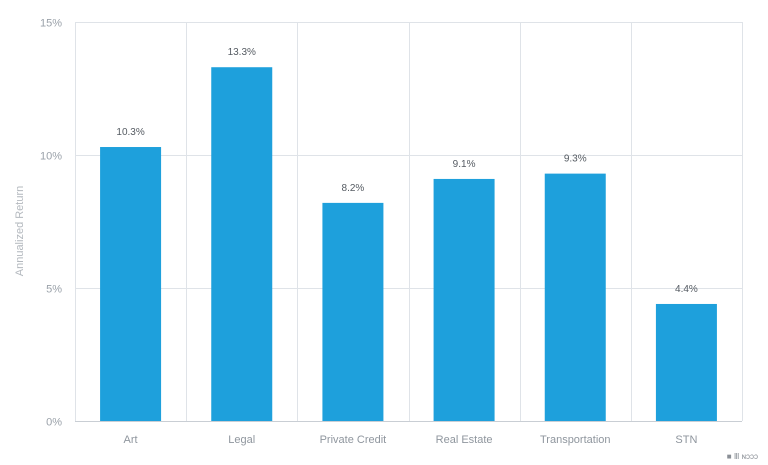  What do you see at coordinates (51, 223) in the screenshot?
I see `y-tick-labels: 0% 5% 10% 15%` at bounding box center [51, 223].